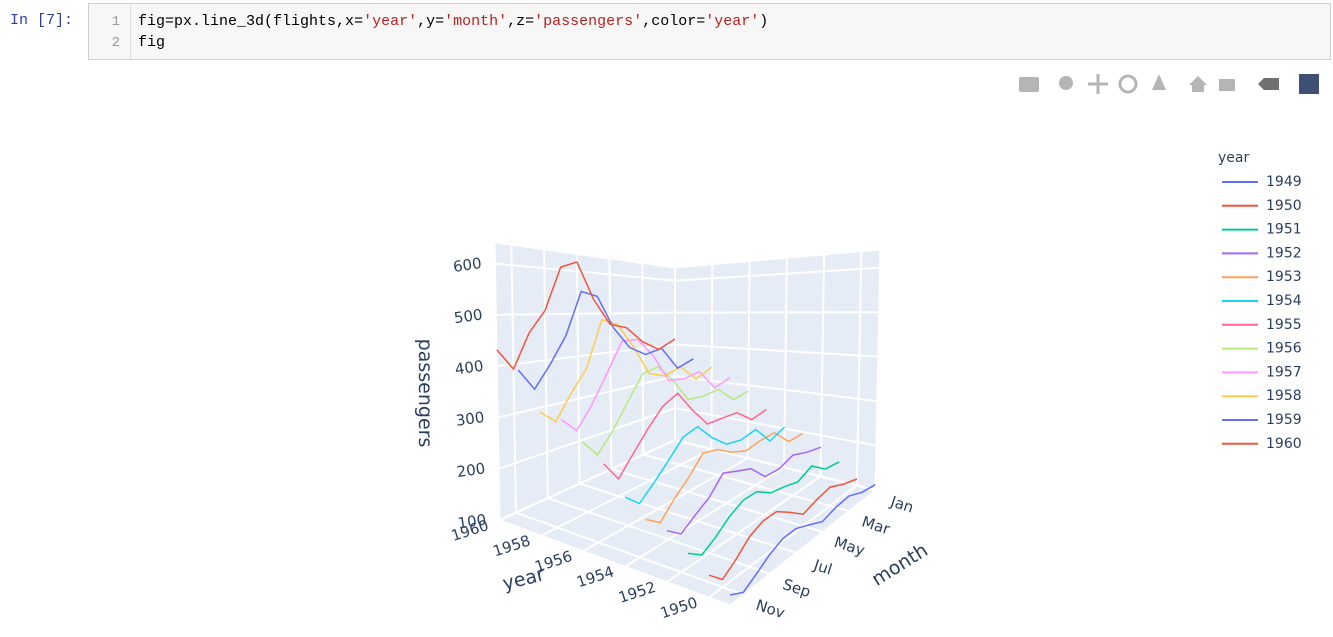  What do you see at coordinates (471, 470) in the screenshot?
I see `z-tick-label: 200` at bounding box center [471, 470].